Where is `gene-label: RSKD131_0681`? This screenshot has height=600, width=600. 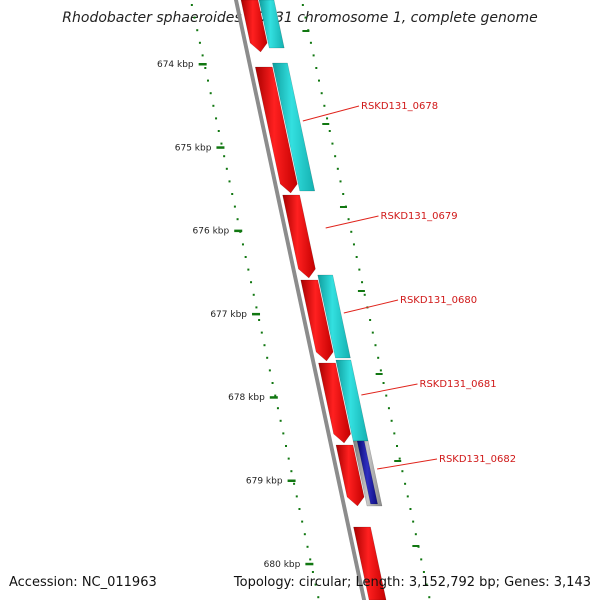
gene-label: RSKD131_0681 is located at coordinates (458, 384).